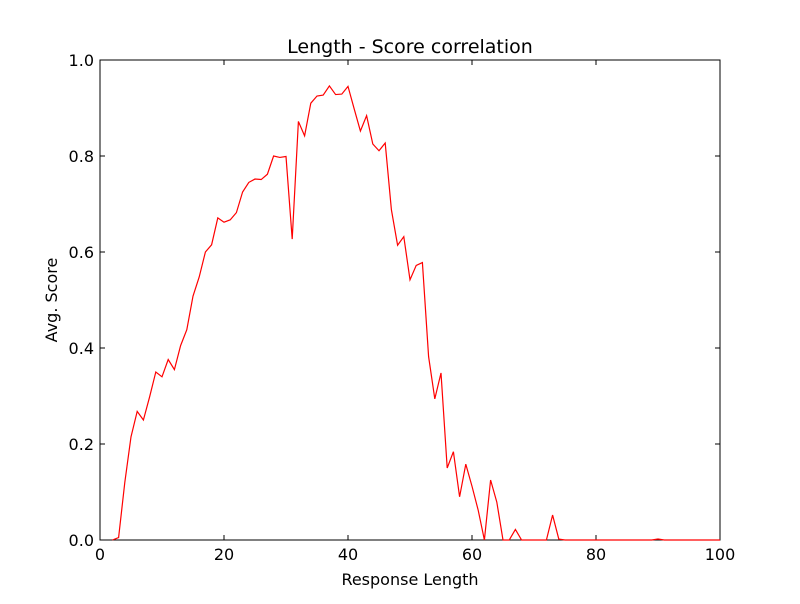 Image resolution: width=800 pixels, height=604 pixels. I want to click on y-tick-label: 0.8, so click(81, 156).